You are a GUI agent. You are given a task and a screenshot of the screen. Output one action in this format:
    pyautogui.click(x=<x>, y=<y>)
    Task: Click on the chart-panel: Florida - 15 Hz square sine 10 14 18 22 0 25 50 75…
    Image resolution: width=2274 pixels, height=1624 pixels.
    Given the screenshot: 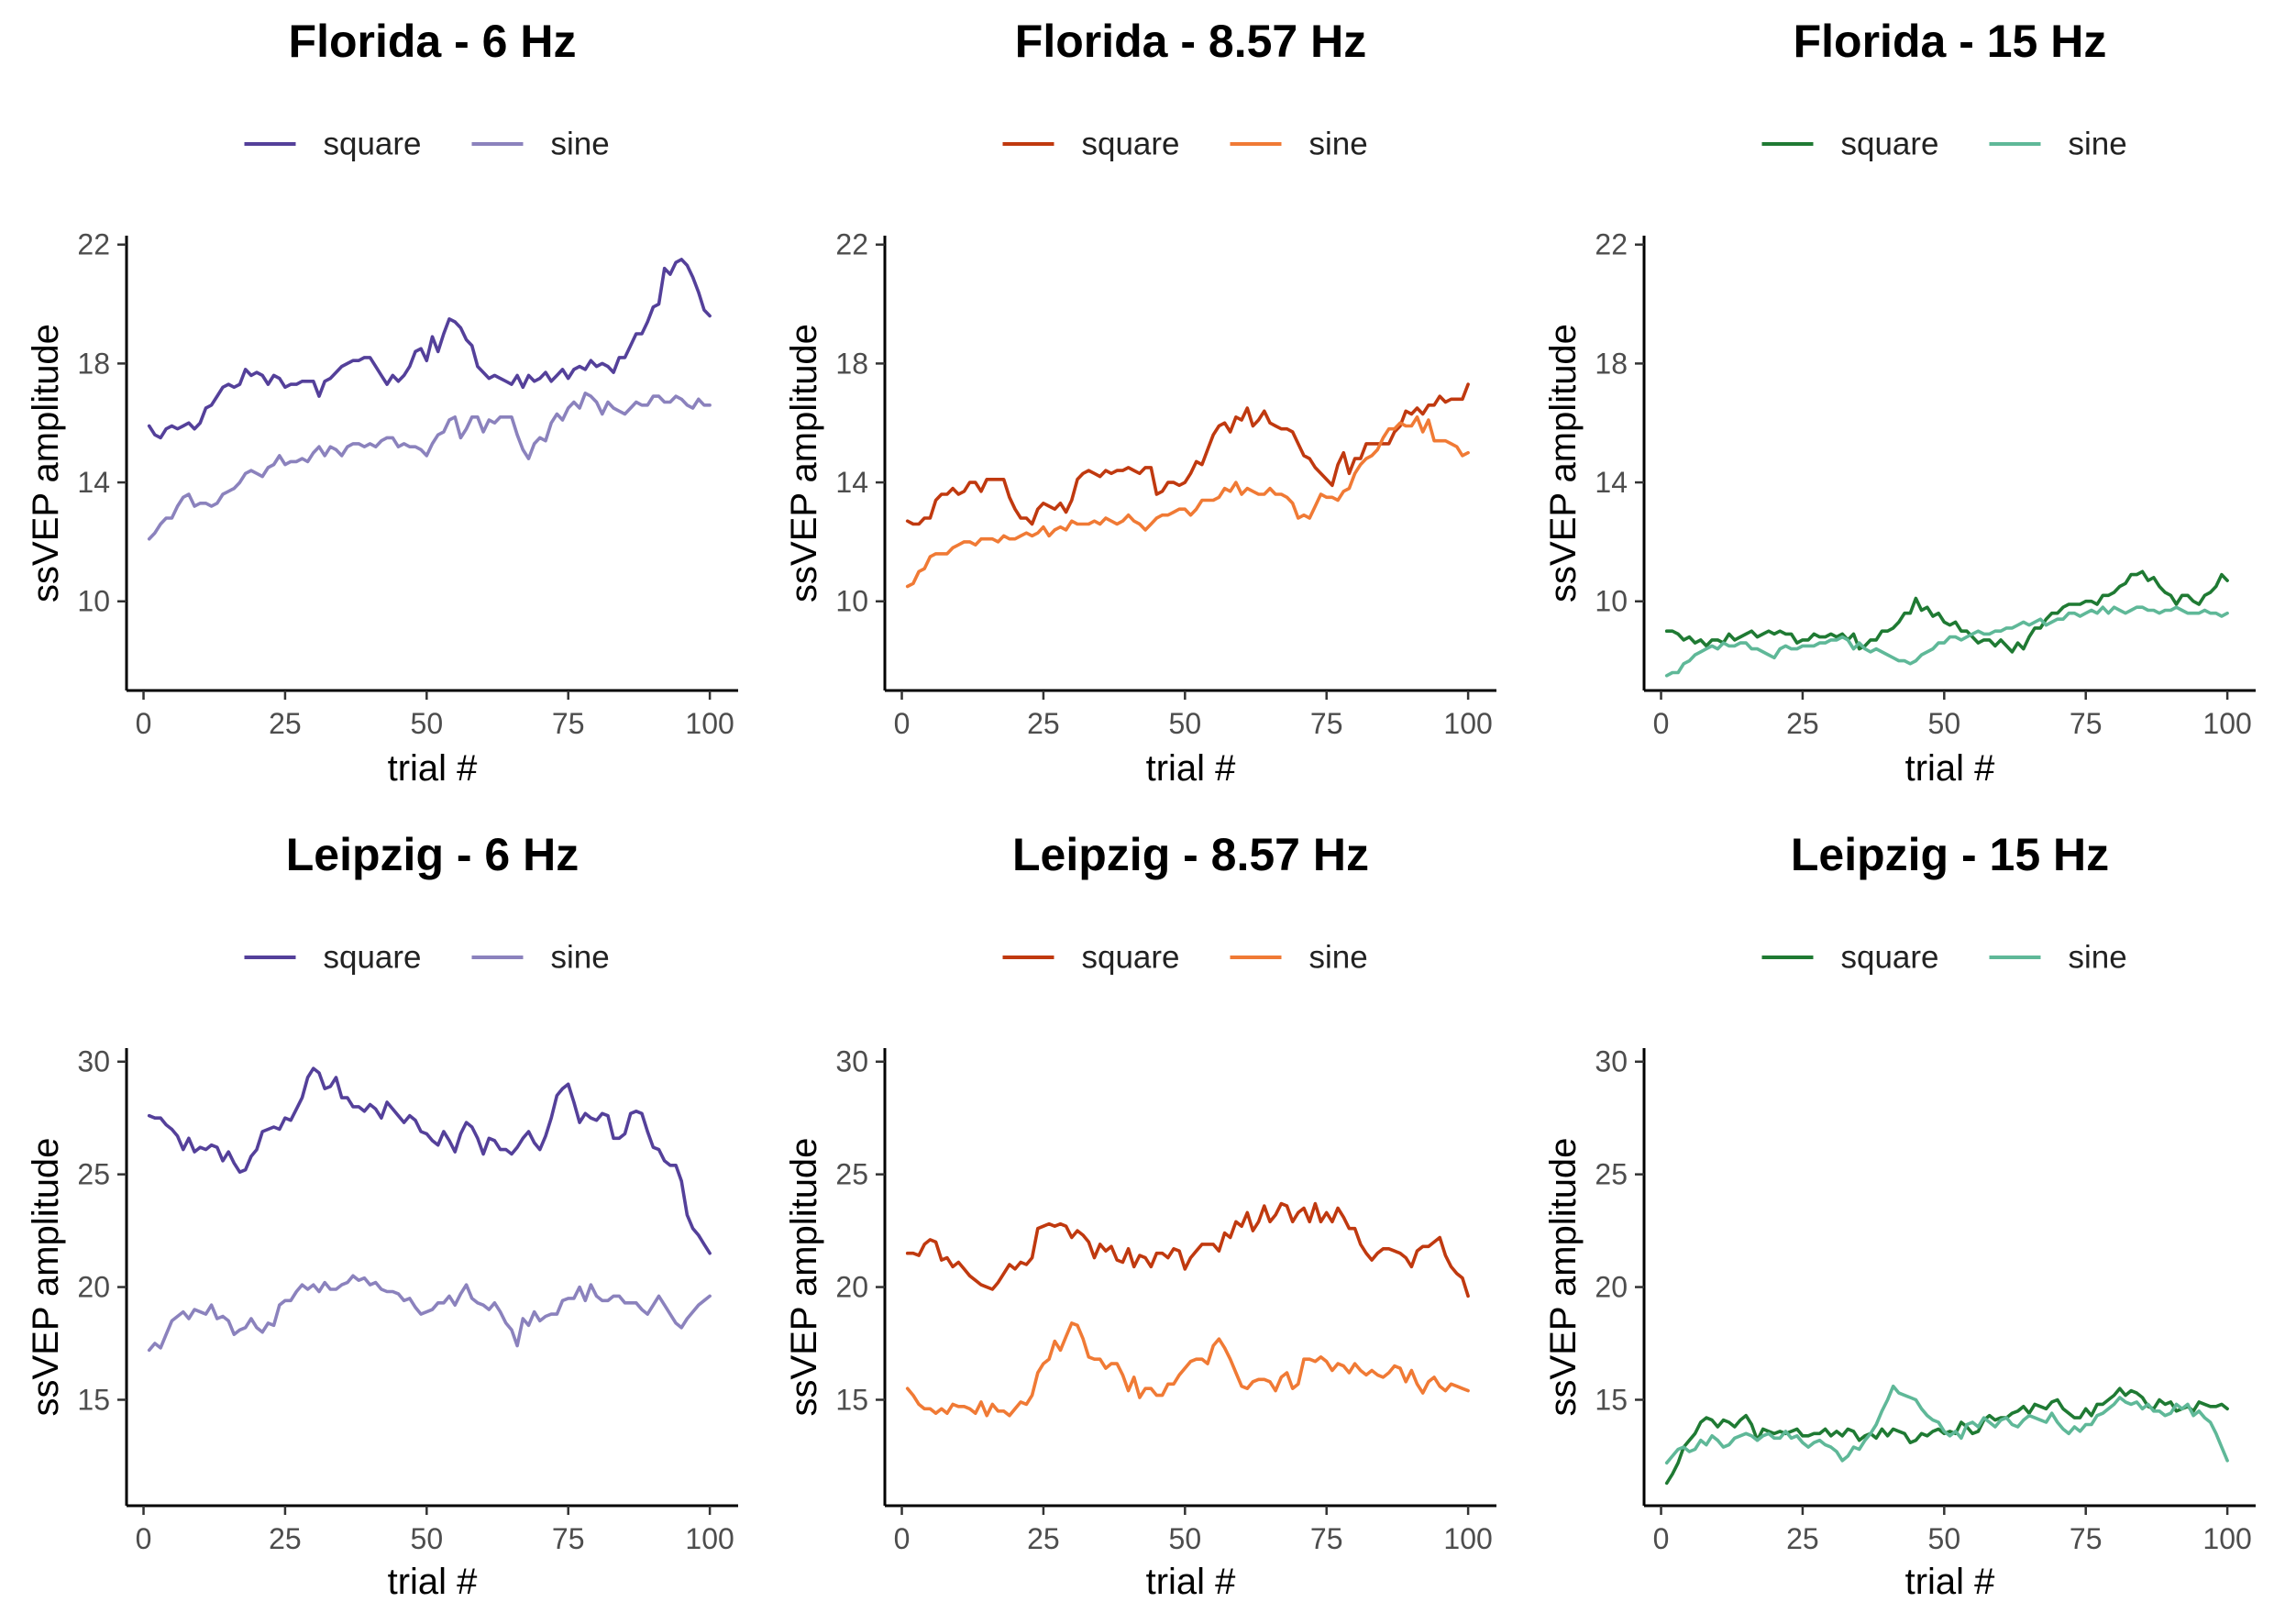 What is the action you would take?
    pyautogui.click(x=1899, y=402)
    